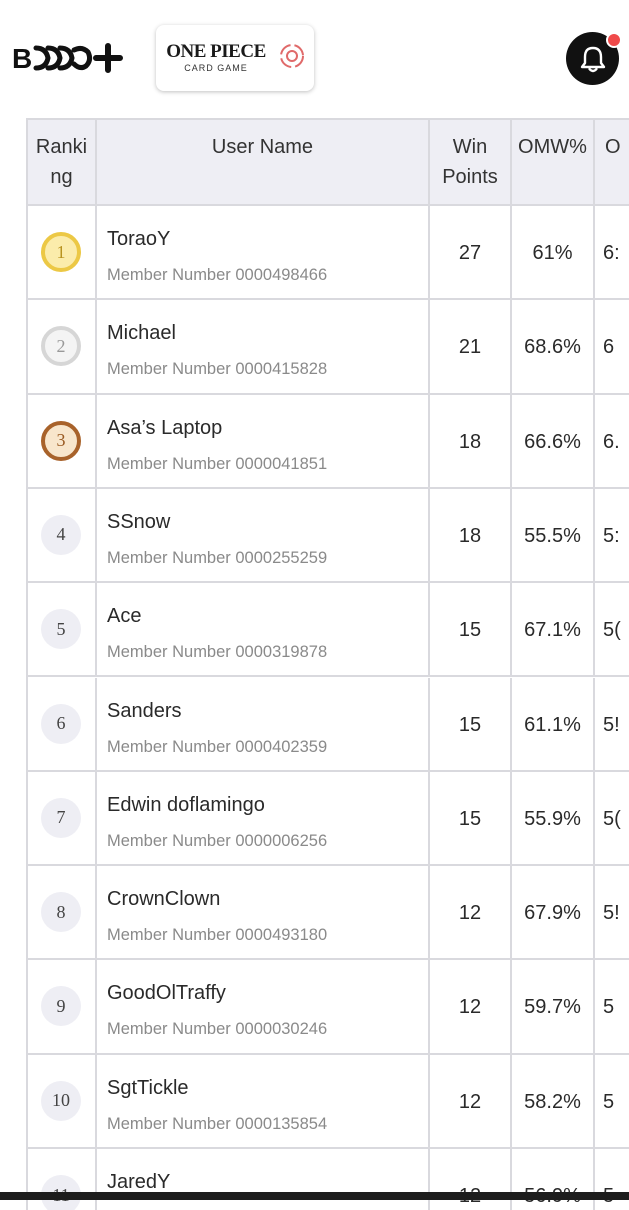 This screenshot has width=629, height=1210. I want to click on oomw-cell: 5:, so click(612, 535).